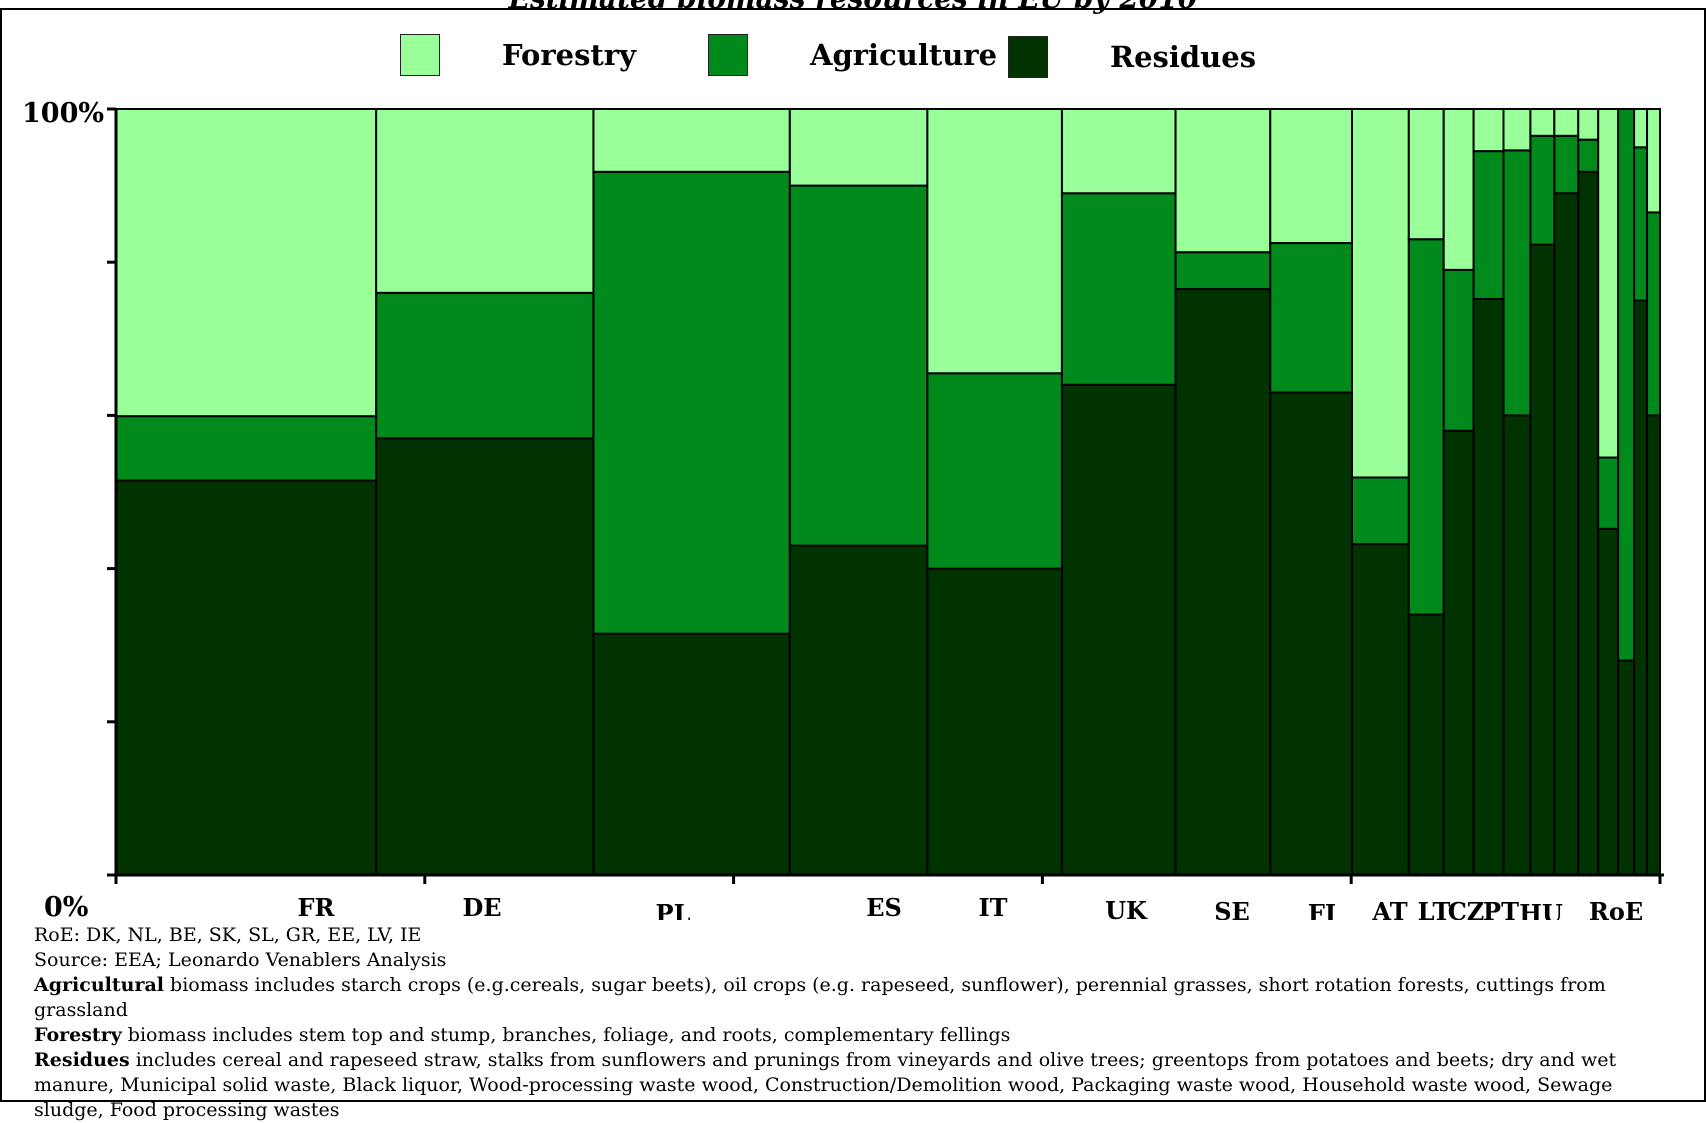 This screenshot has width=1706, height=1123. Describe the element at coordinates (1501, 908) in the screenshot. I see `x-label-pt: PT` at that location.